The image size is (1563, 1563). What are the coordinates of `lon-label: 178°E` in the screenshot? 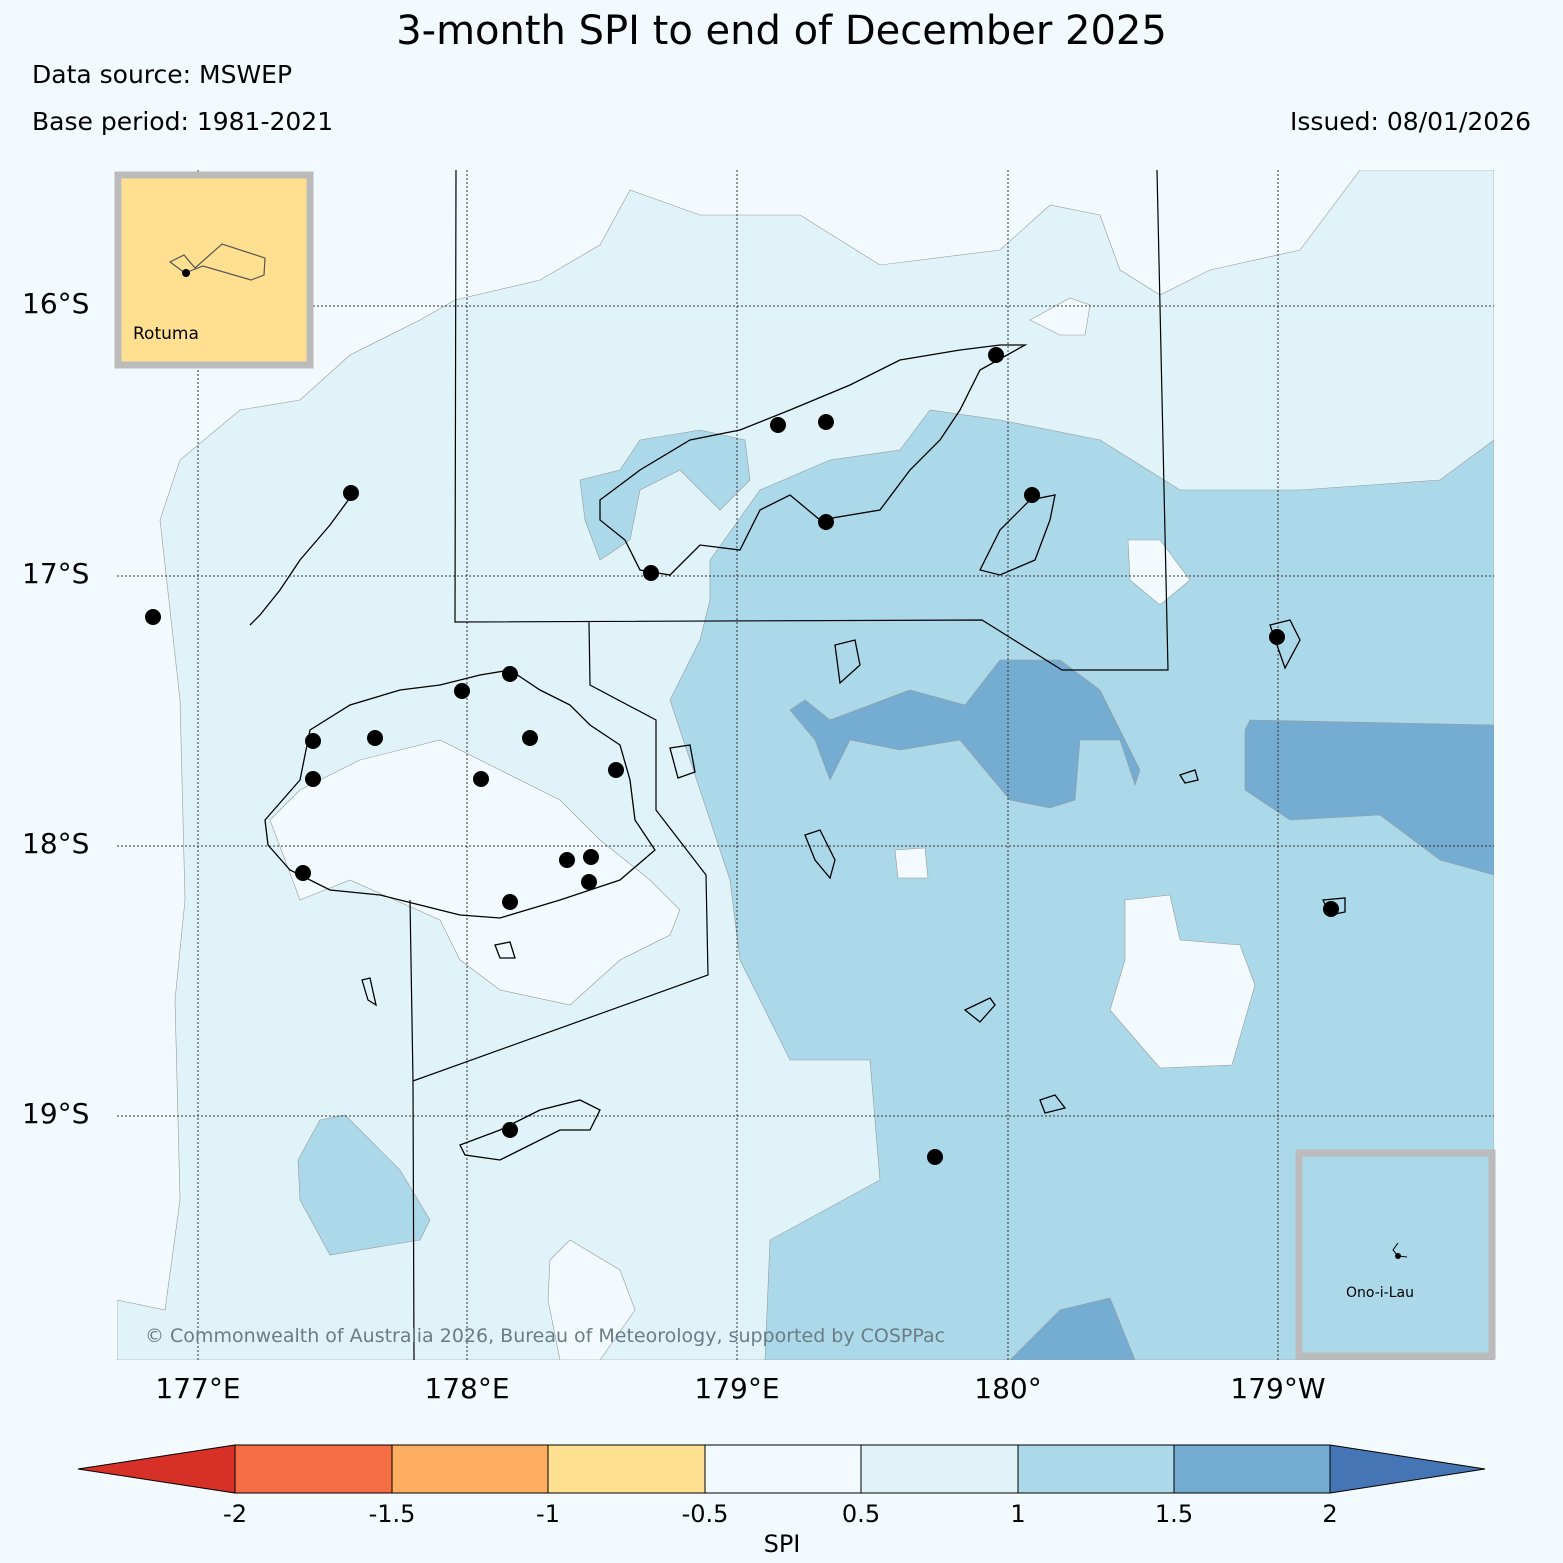 It's located at (467, 1388).